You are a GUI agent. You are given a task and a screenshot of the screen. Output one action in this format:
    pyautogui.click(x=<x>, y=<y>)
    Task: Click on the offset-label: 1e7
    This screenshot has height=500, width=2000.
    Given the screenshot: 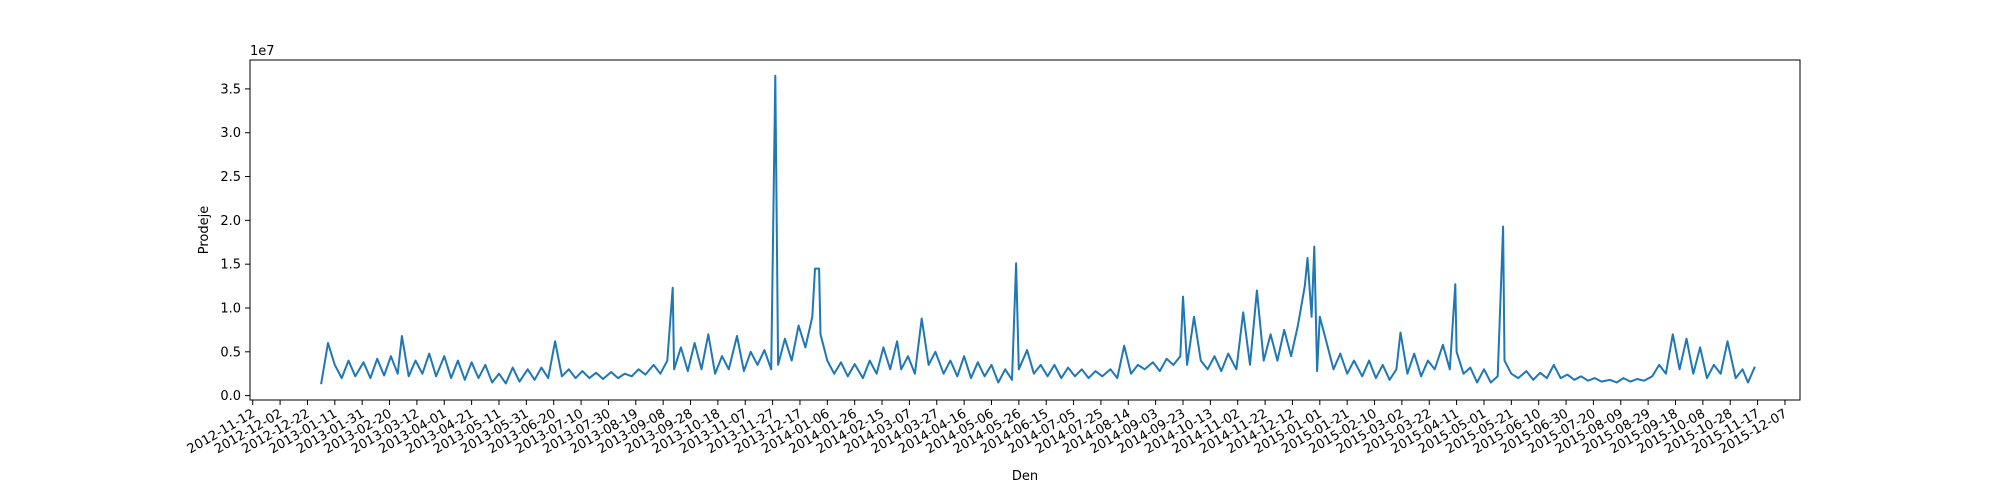 What is the action you would take?
    pyautogui.click(x=262, y=51)
    